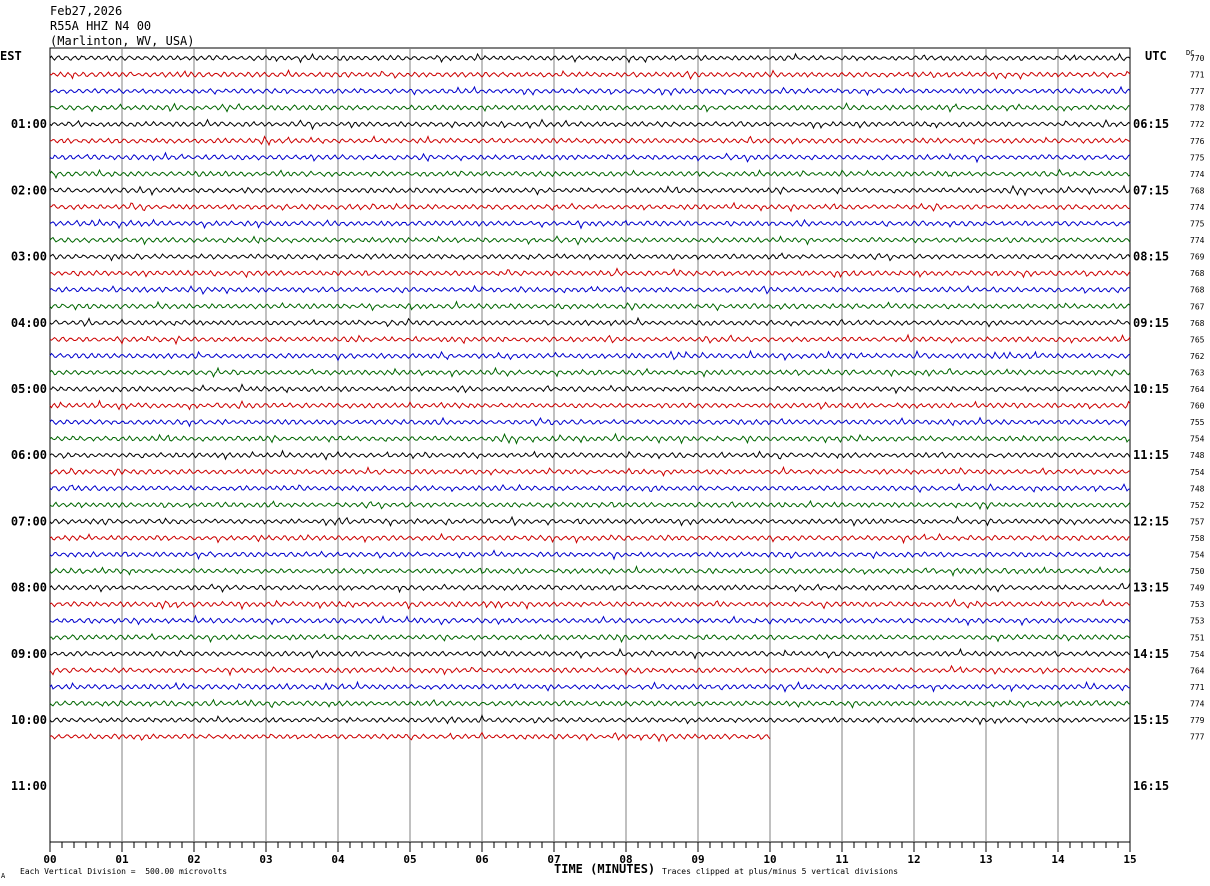 The image size is (1210, 886). Describe the element at coordinates (122, 859) in the screenshot. I see `x-tick-label: 01` at that location.